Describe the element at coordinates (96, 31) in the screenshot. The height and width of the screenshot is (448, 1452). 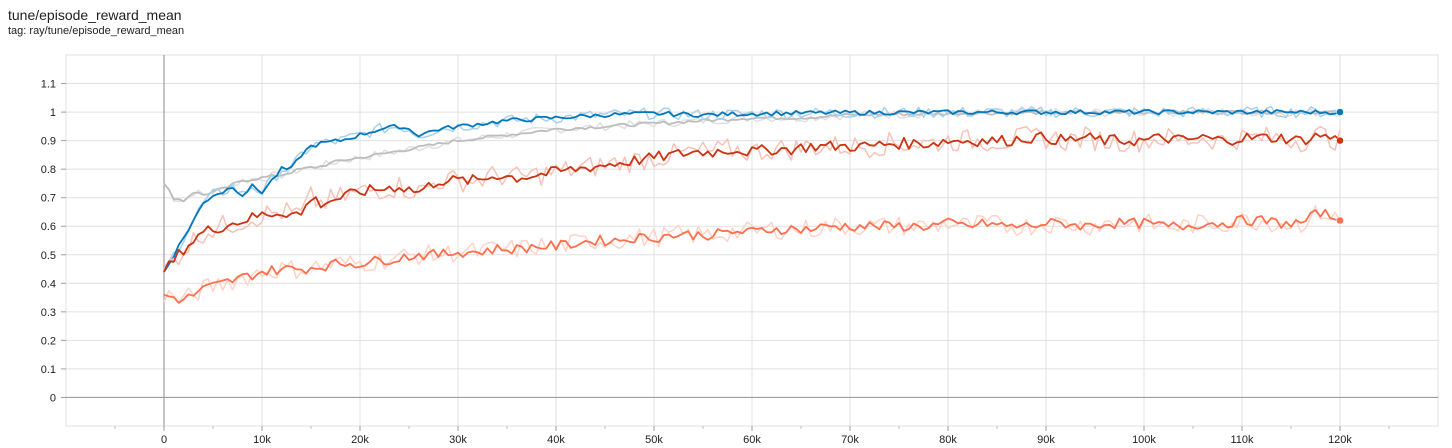
I see `chart-tag: tag: ray/tune/episode_reward_mean` at that location.